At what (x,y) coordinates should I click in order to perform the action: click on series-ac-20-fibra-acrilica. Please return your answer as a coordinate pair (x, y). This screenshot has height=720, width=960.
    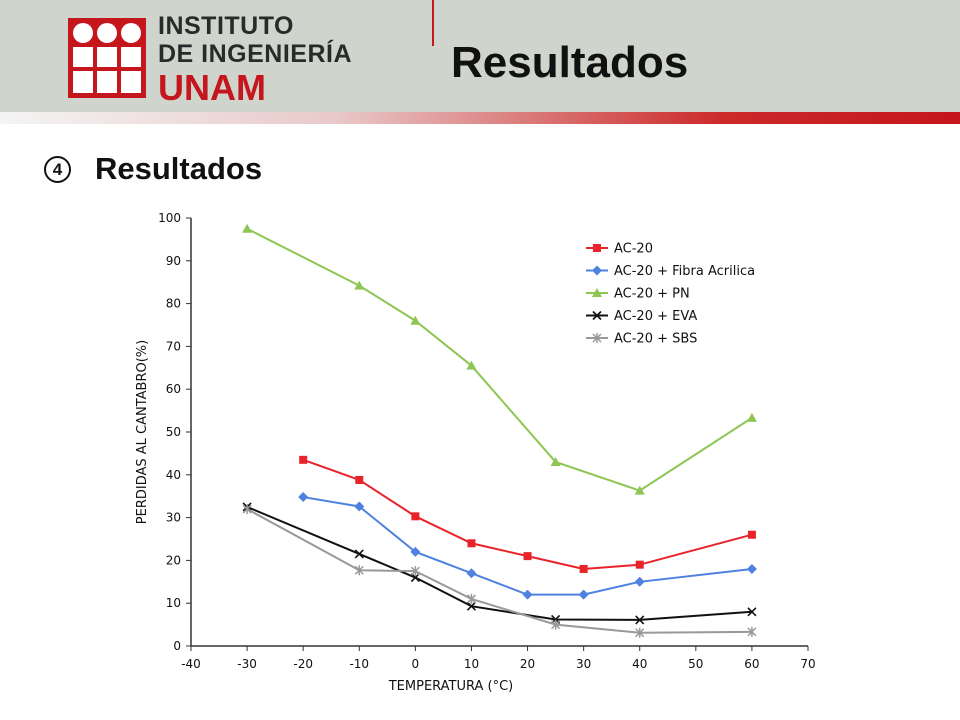
    Looking at the image, I should click on (527, 546).